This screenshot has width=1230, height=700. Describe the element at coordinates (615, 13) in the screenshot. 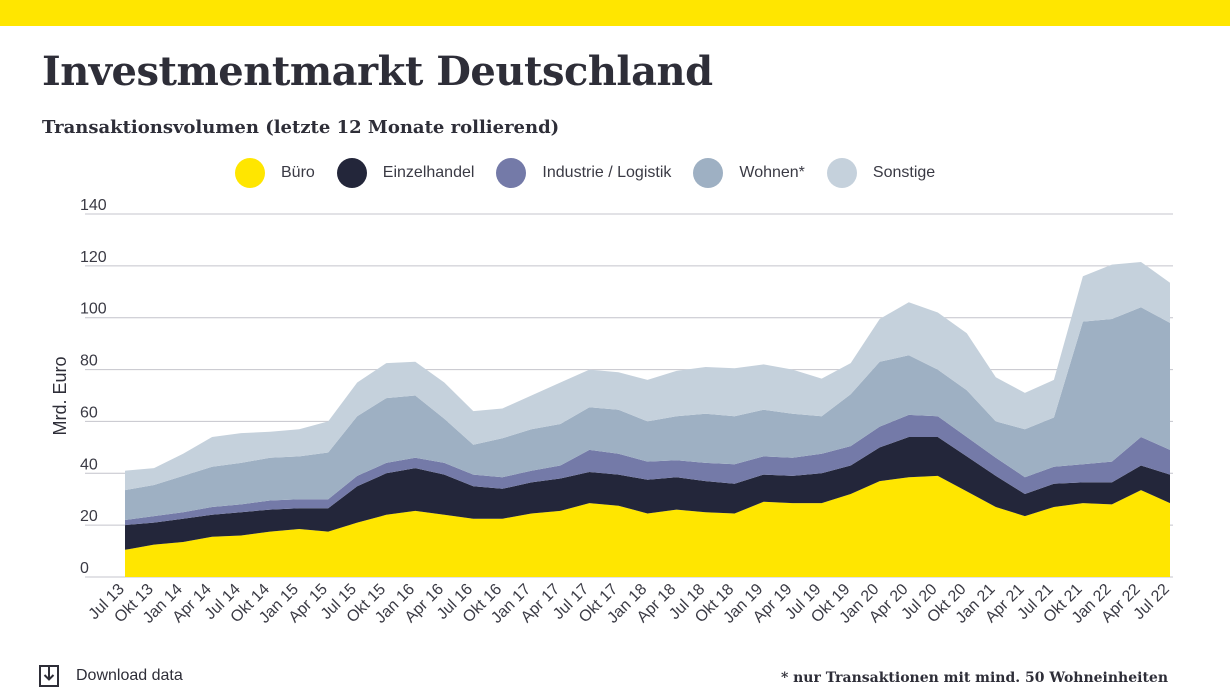

I see `top-accent-bar` at that location.